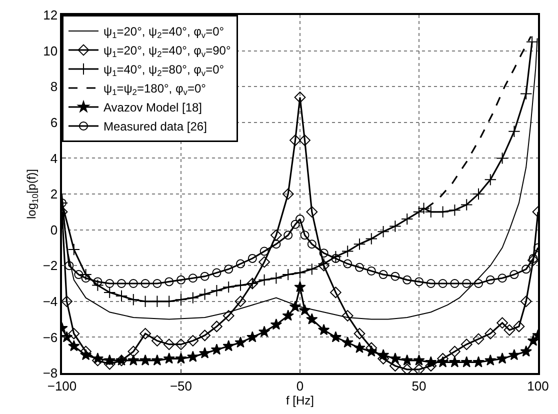  What do you see at coordinates (54, 230) in the screenshot?
I see `y-tick-label: 0` at bounding box center [54, 230].